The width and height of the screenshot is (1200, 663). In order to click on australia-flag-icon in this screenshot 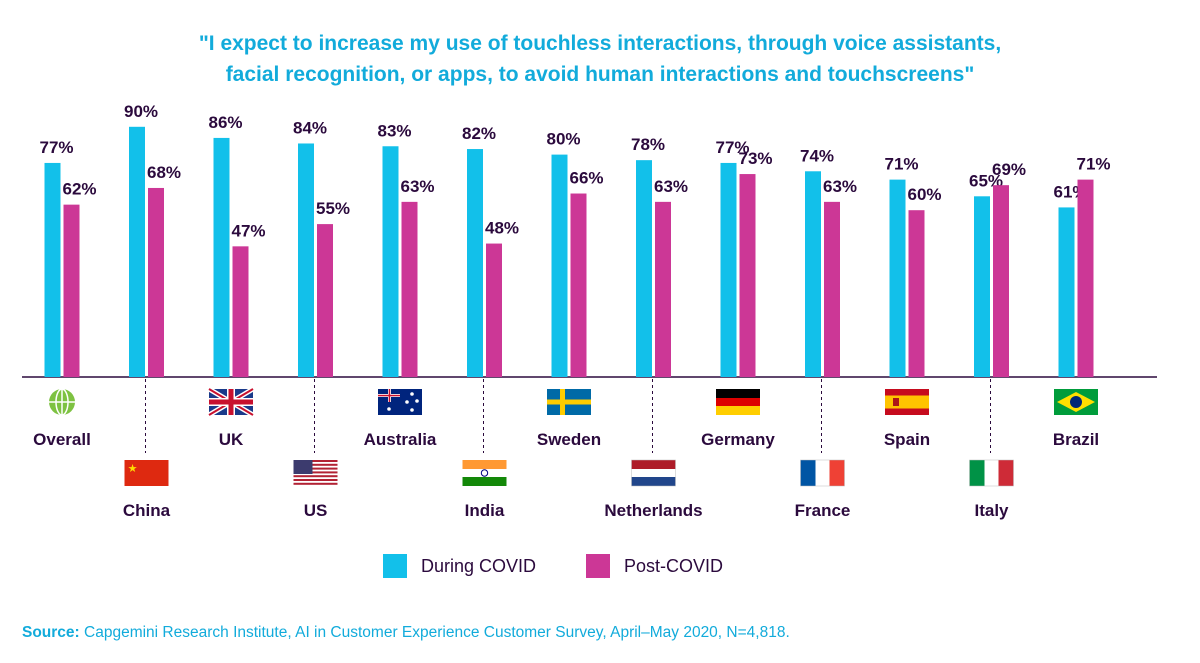, I will do `click(400, 402)`.